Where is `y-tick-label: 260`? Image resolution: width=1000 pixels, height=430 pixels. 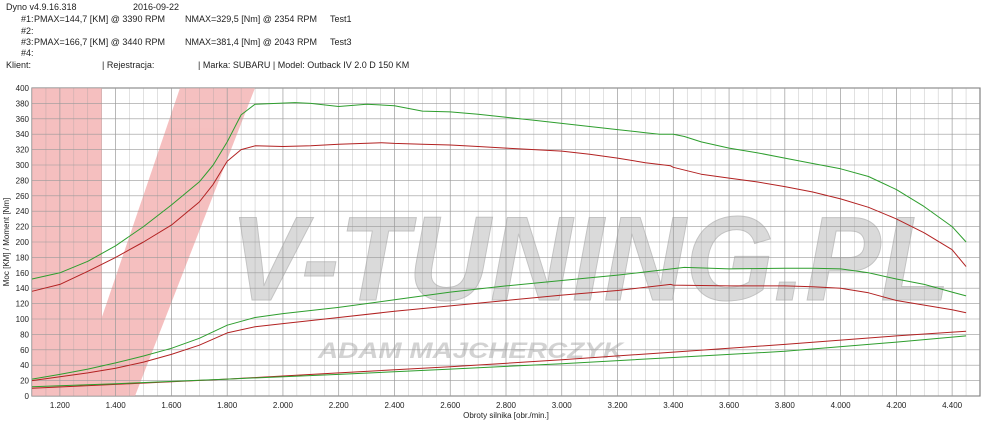 y-tick-label: 260 is located at coordinates (23, 196).